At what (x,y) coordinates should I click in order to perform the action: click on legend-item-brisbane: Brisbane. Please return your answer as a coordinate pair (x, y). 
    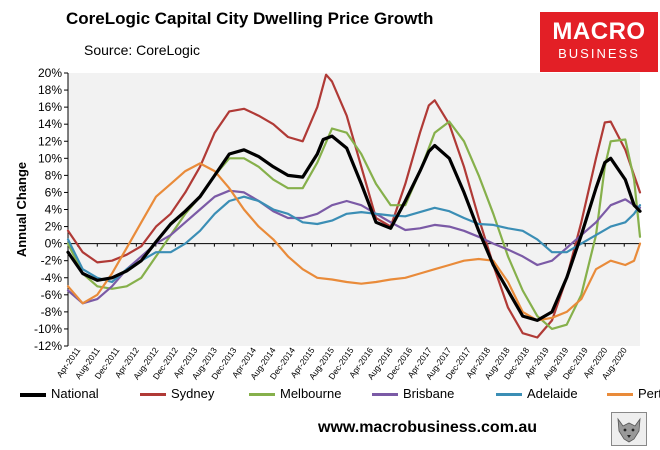
    Looking at the image, I should click on (413, 394).